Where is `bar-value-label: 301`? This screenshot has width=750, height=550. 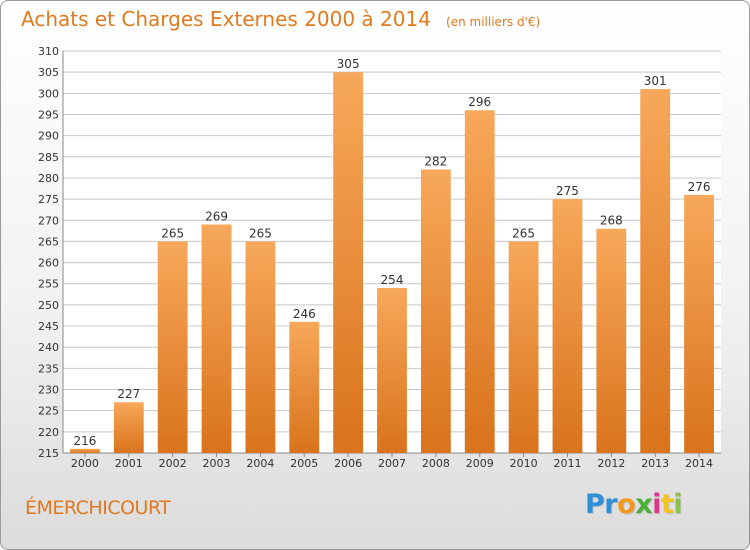
bar-value-label: 301 is located at coordinates (655, 81).